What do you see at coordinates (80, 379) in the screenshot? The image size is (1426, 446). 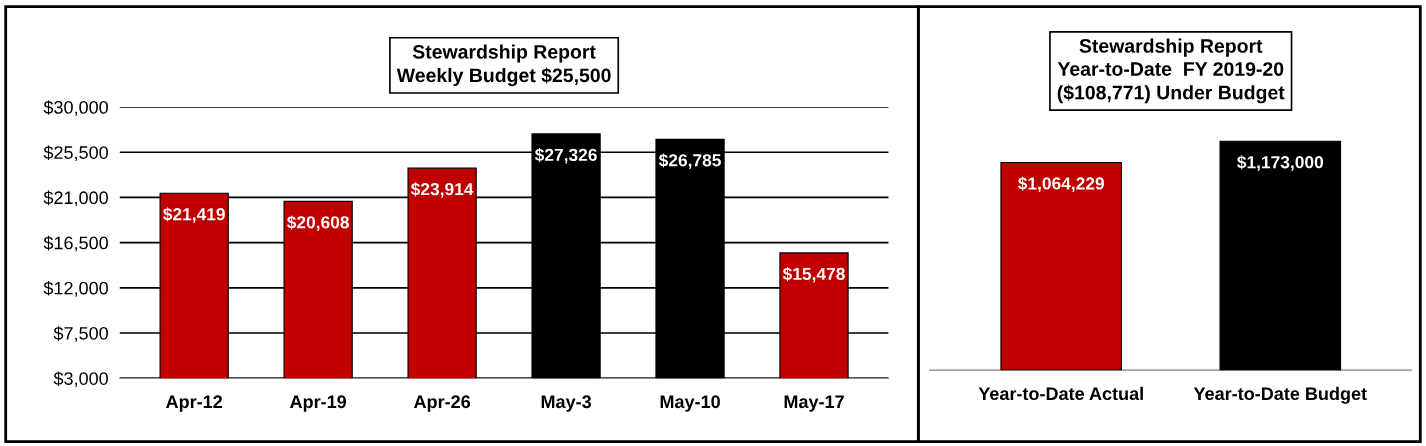 I see `y-tick-label: $3,000` at bounding box center [80, 379].